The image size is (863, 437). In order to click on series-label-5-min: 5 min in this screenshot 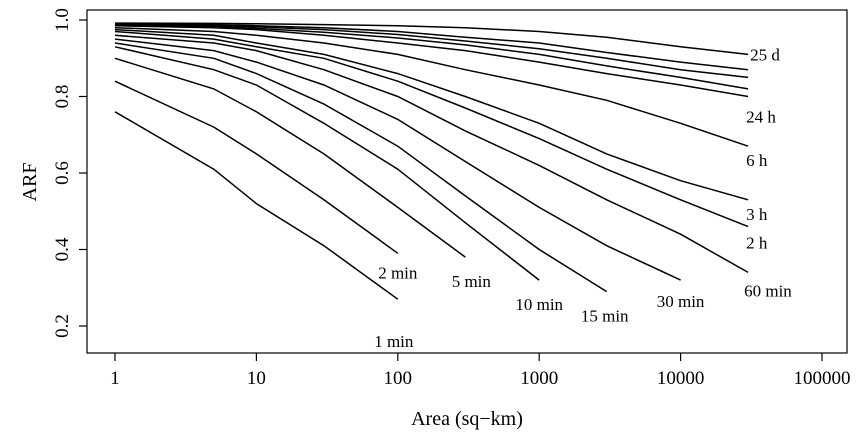, I will do `click(472, 281)`.